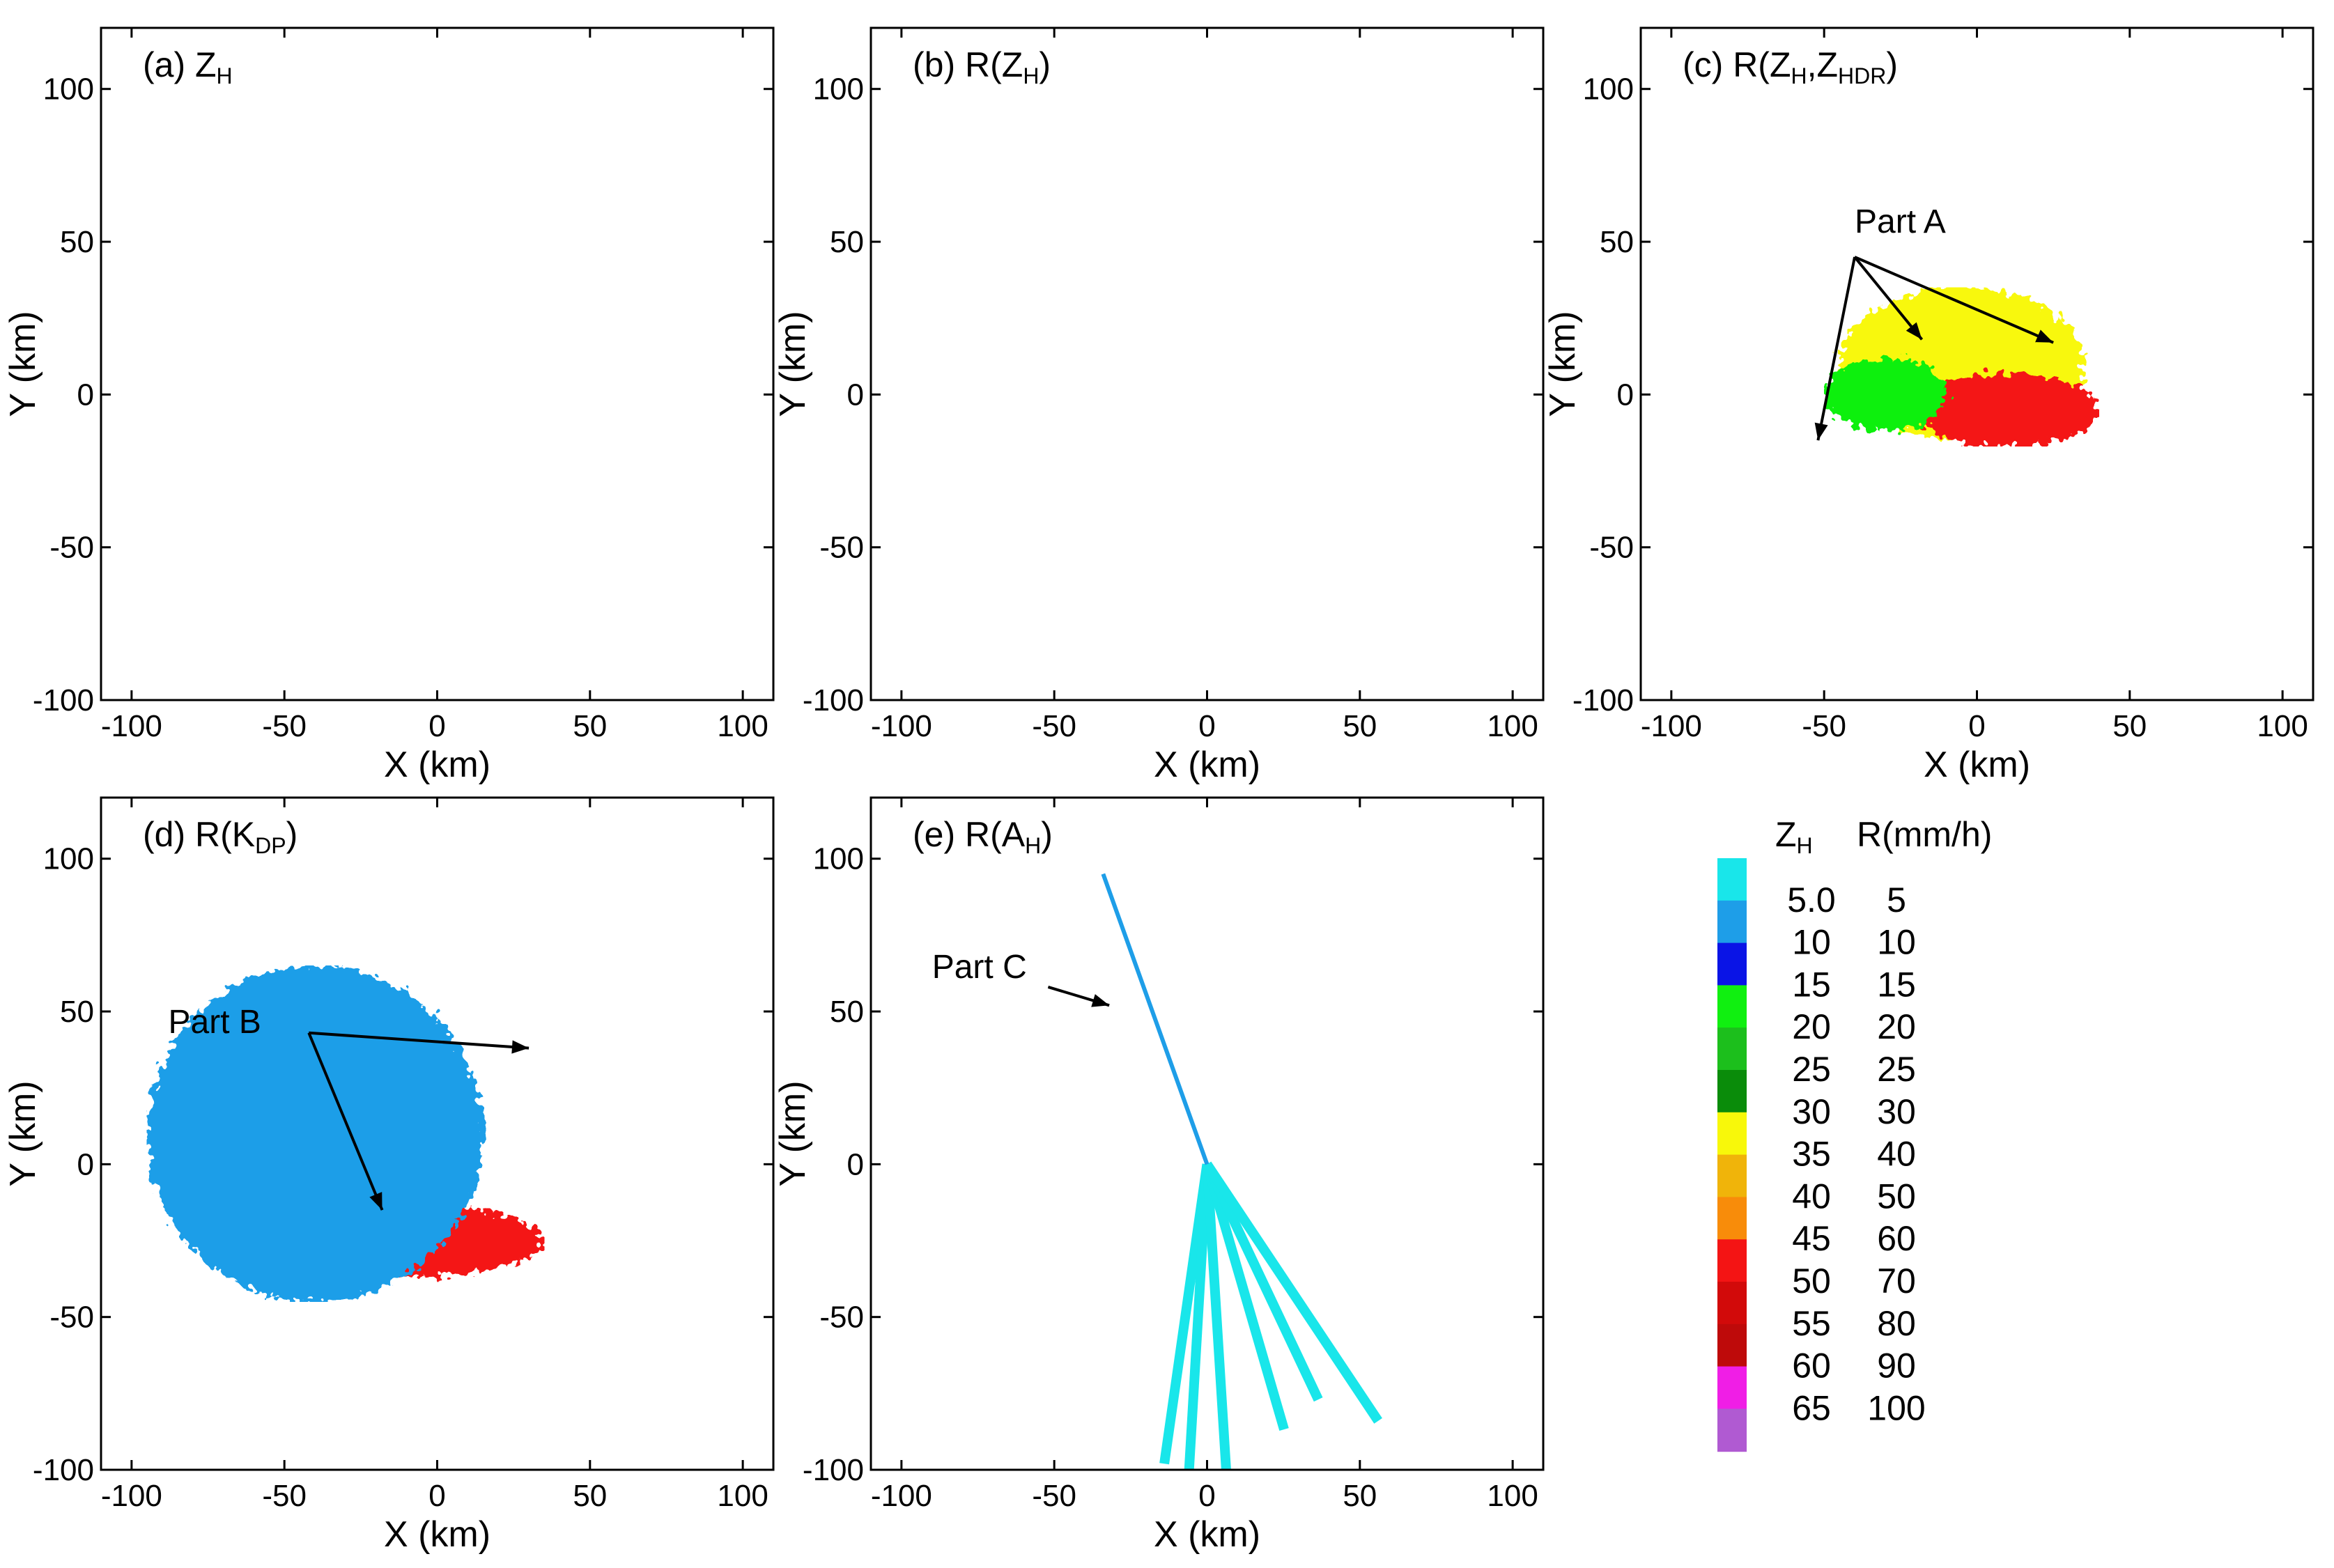  Describe the element at coordinates (1812, 1365) in the screenshot. I see `legend-zh-label: 60` at that location.